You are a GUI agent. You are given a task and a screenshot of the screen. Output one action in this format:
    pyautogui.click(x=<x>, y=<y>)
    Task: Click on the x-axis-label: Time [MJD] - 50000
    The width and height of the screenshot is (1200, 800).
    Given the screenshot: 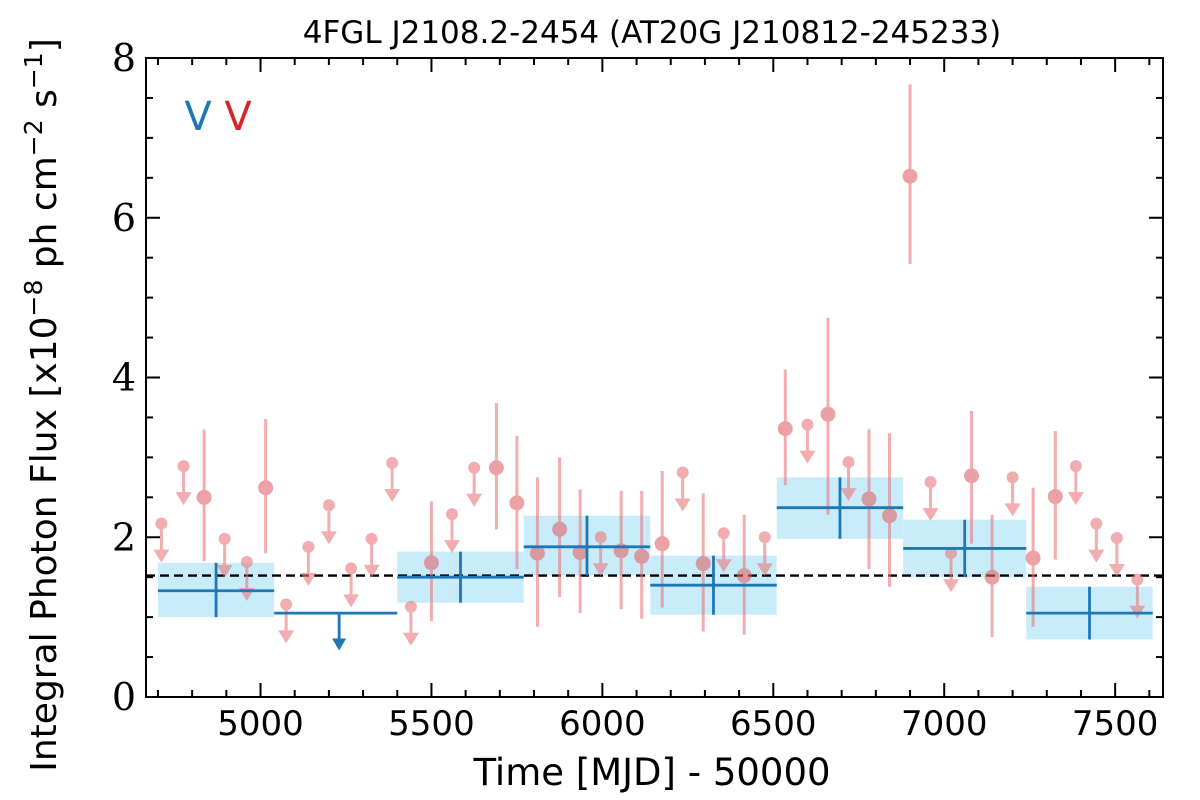 What is the action you would take?
    pyautogui.click(x=651, y=772)
    